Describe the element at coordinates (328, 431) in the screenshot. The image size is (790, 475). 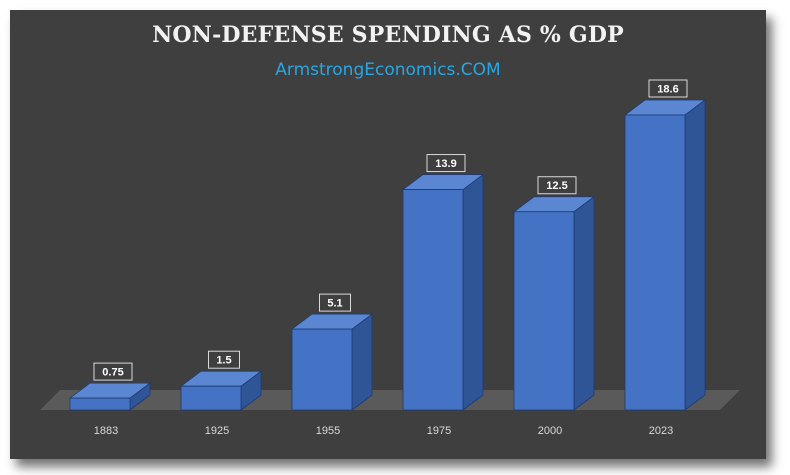
I see `x-tick-label: 1955` at that location.